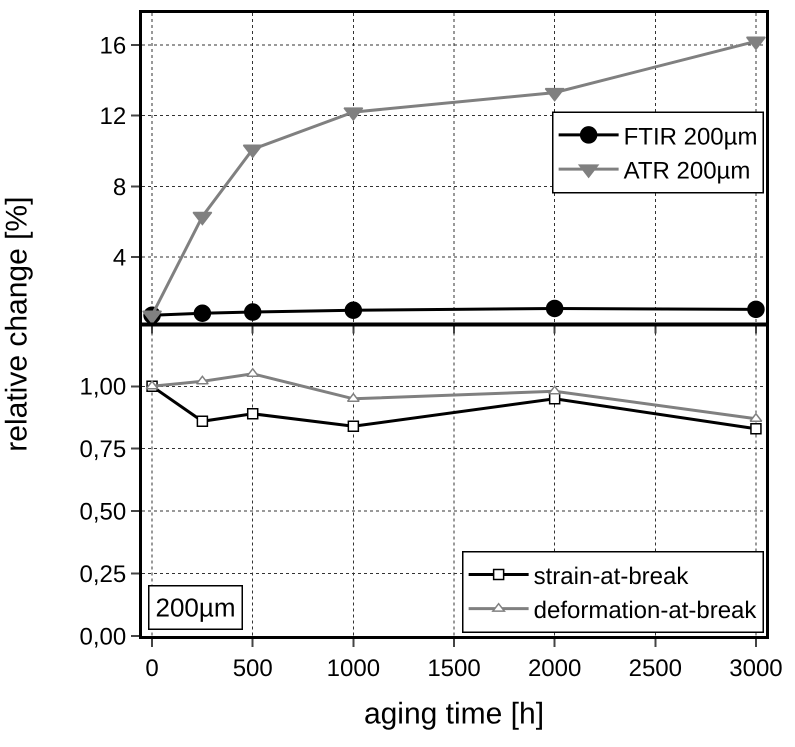 The width and height of the screenshot is (795, 747). Describe the element at coordinates (112, 46) in the screenshot. I see `y-tick-label: 16` at that location.